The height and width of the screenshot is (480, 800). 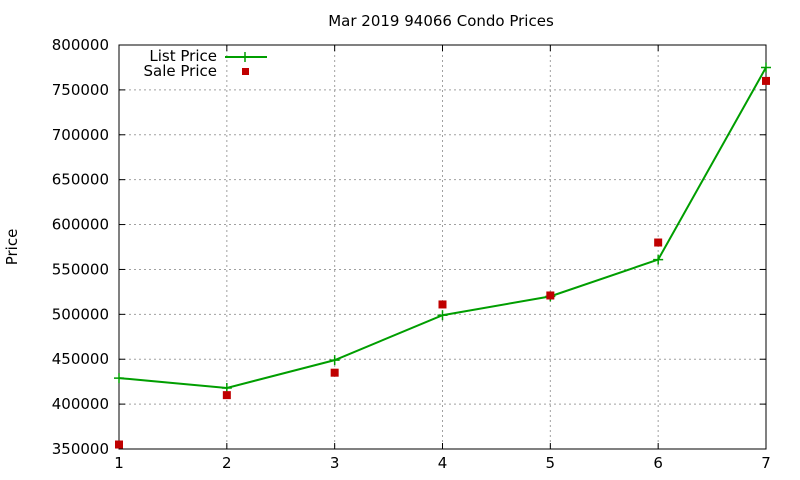 I want to click on y-tick-label: 700000, so click(x=80, y=135).